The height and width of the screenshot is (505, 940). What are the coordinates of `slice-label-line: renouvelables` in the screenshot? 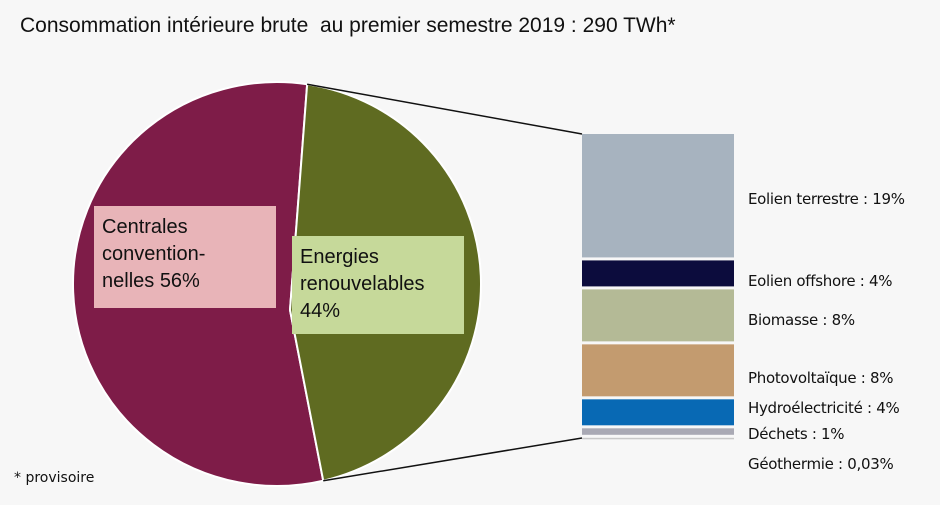 It's located at (362, 284).